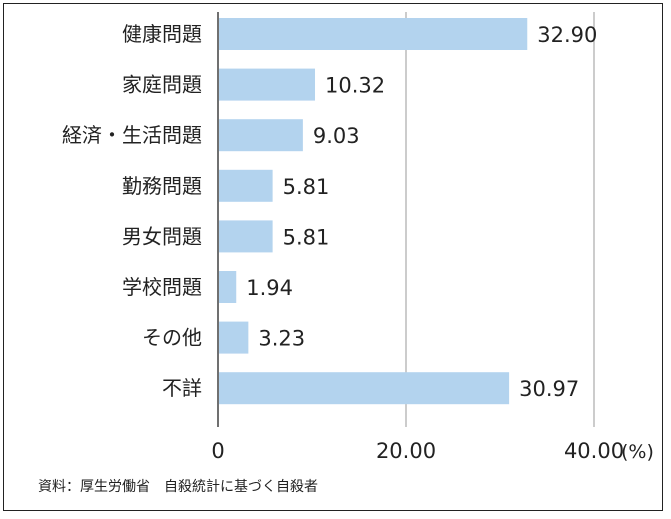  I want to click on x-tick-label: 20.00, so click(406, 451).